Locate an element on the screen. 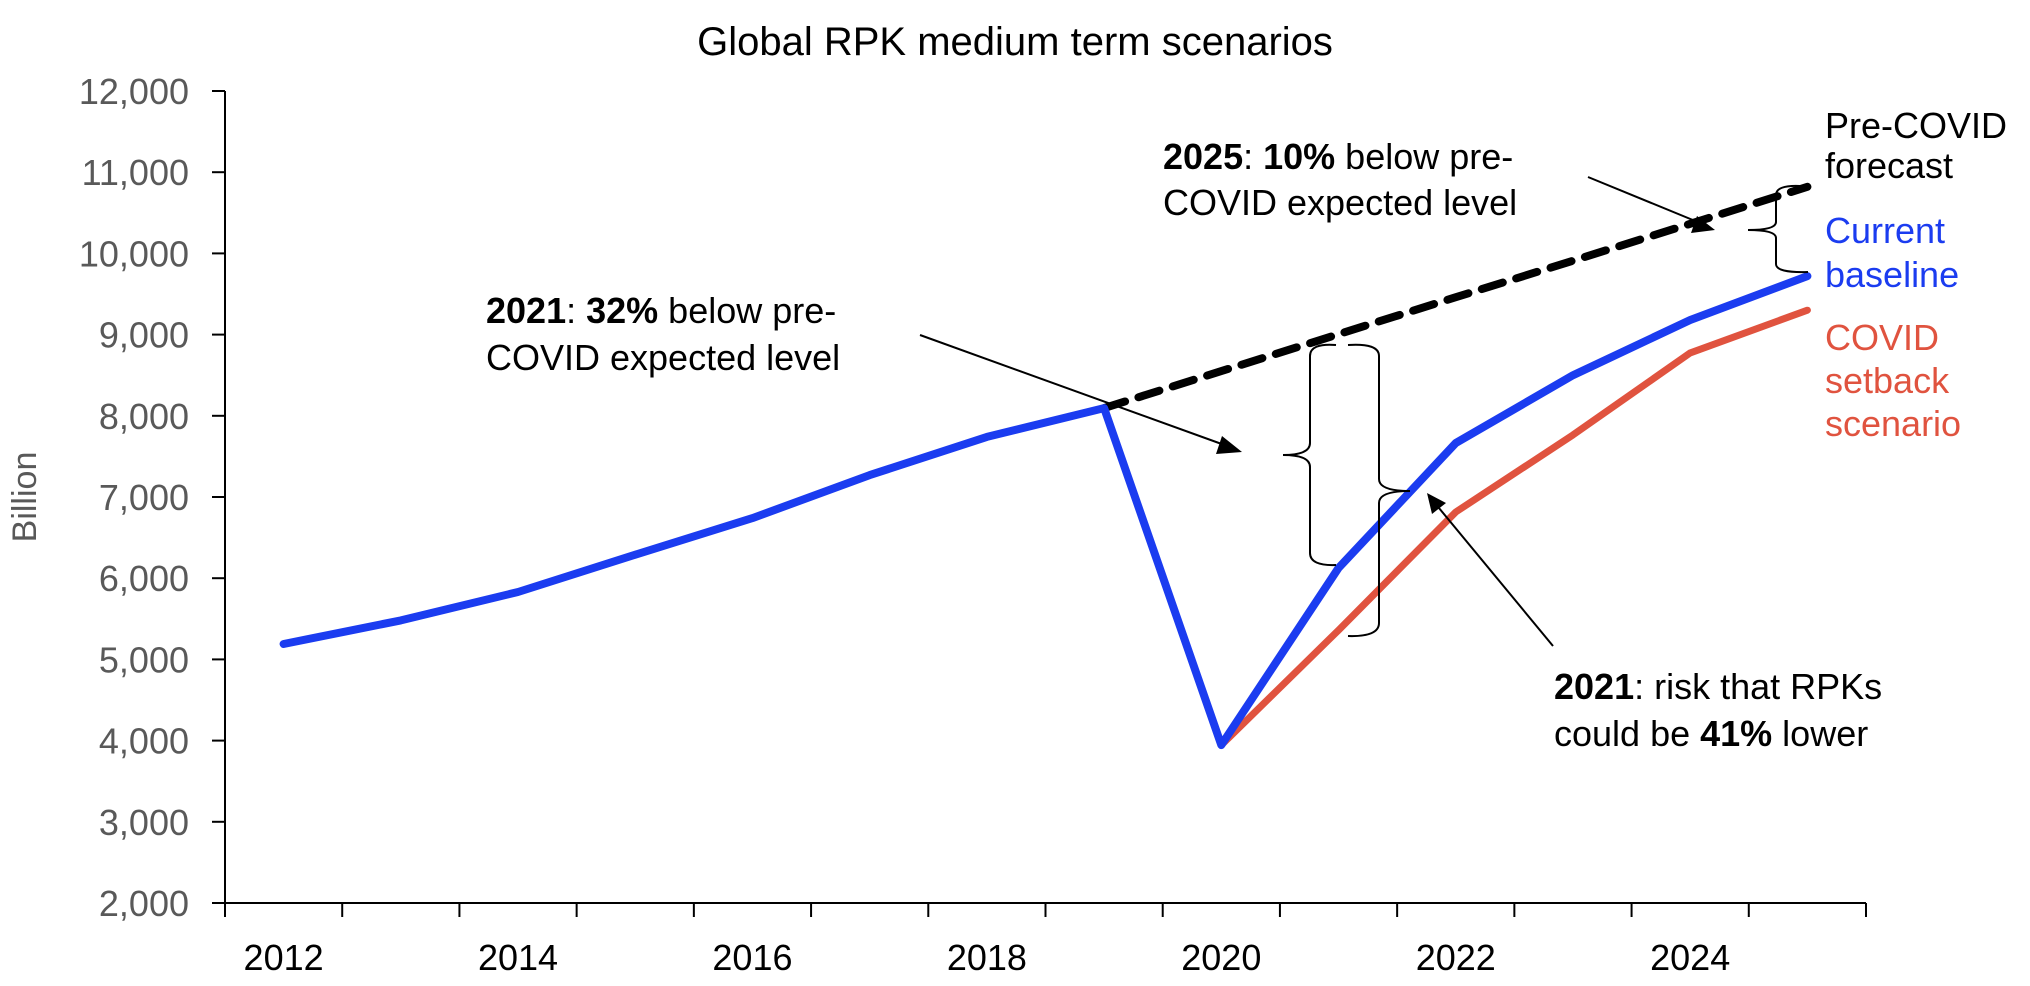 The image size is (2030, 986). brace-2025-gap is located at coordinates (1778, 229).